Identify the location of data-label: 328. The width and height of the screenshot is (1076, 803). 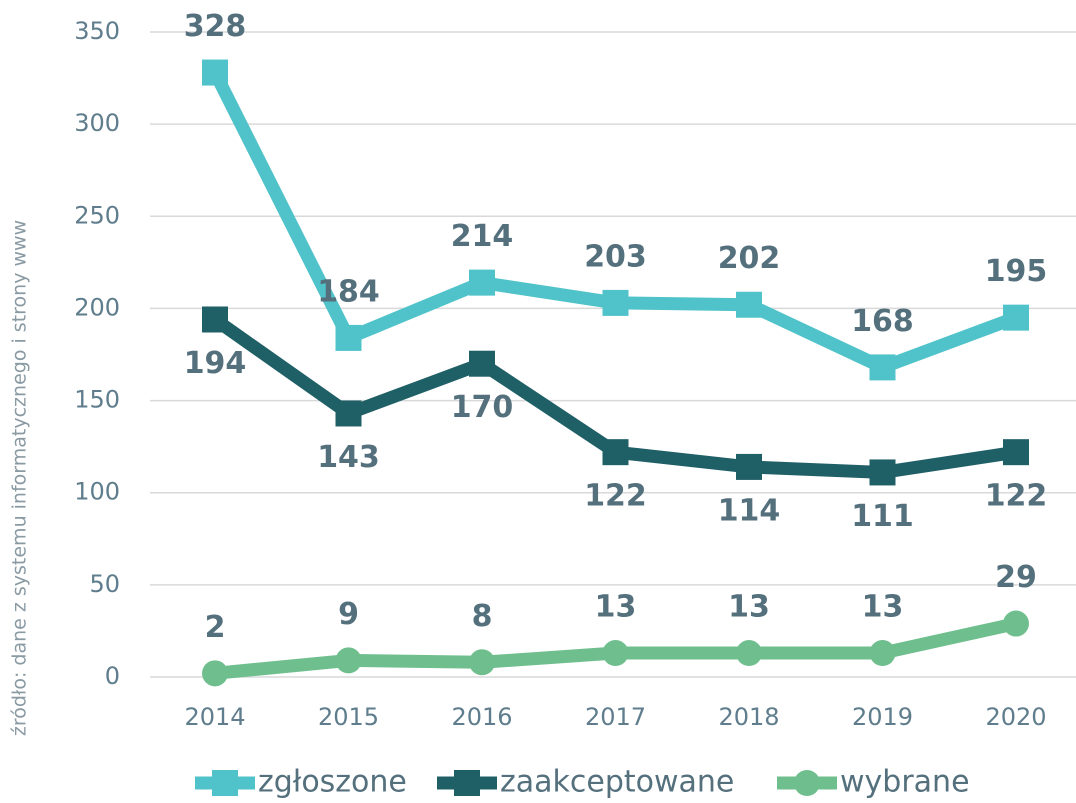
(215, 26).